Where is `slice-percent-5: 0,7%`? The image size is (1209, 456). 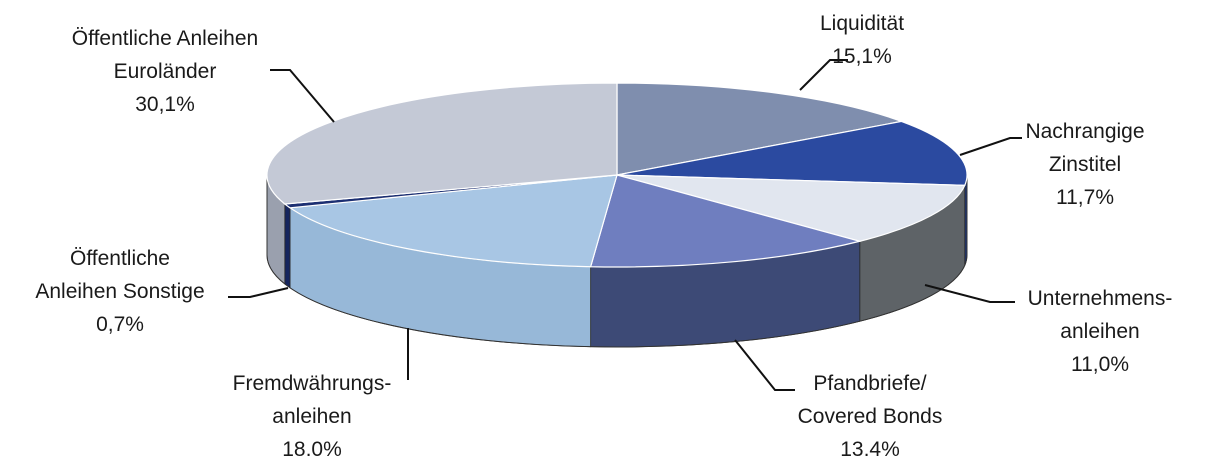
slice-percent-5: 0,7% is located at coordinates (120, 324).